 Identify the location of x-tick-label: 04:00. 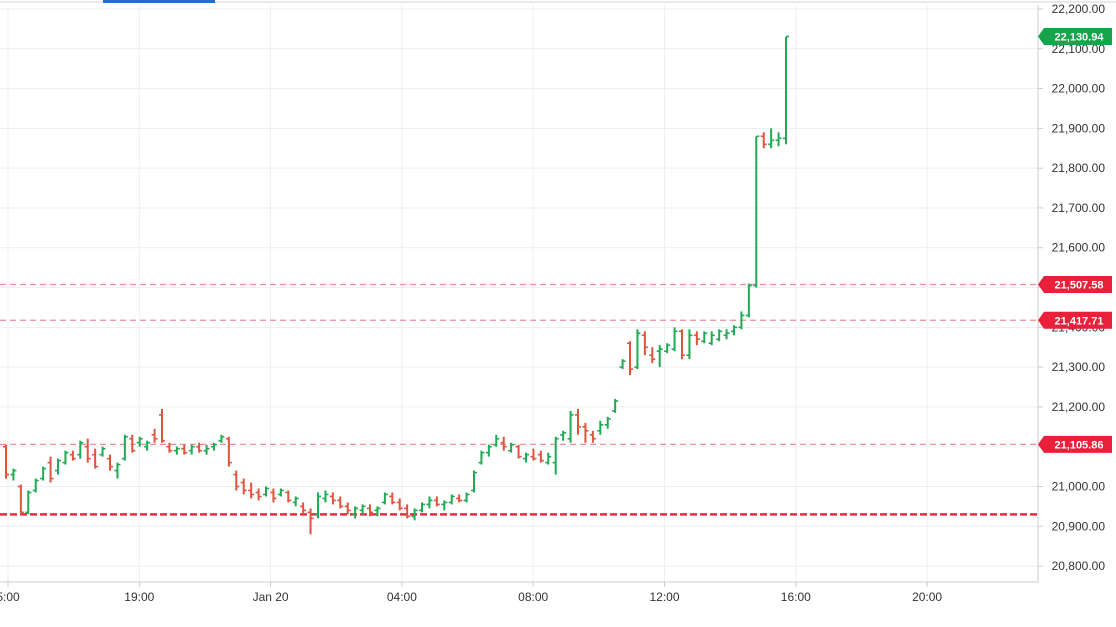
(402, 597).